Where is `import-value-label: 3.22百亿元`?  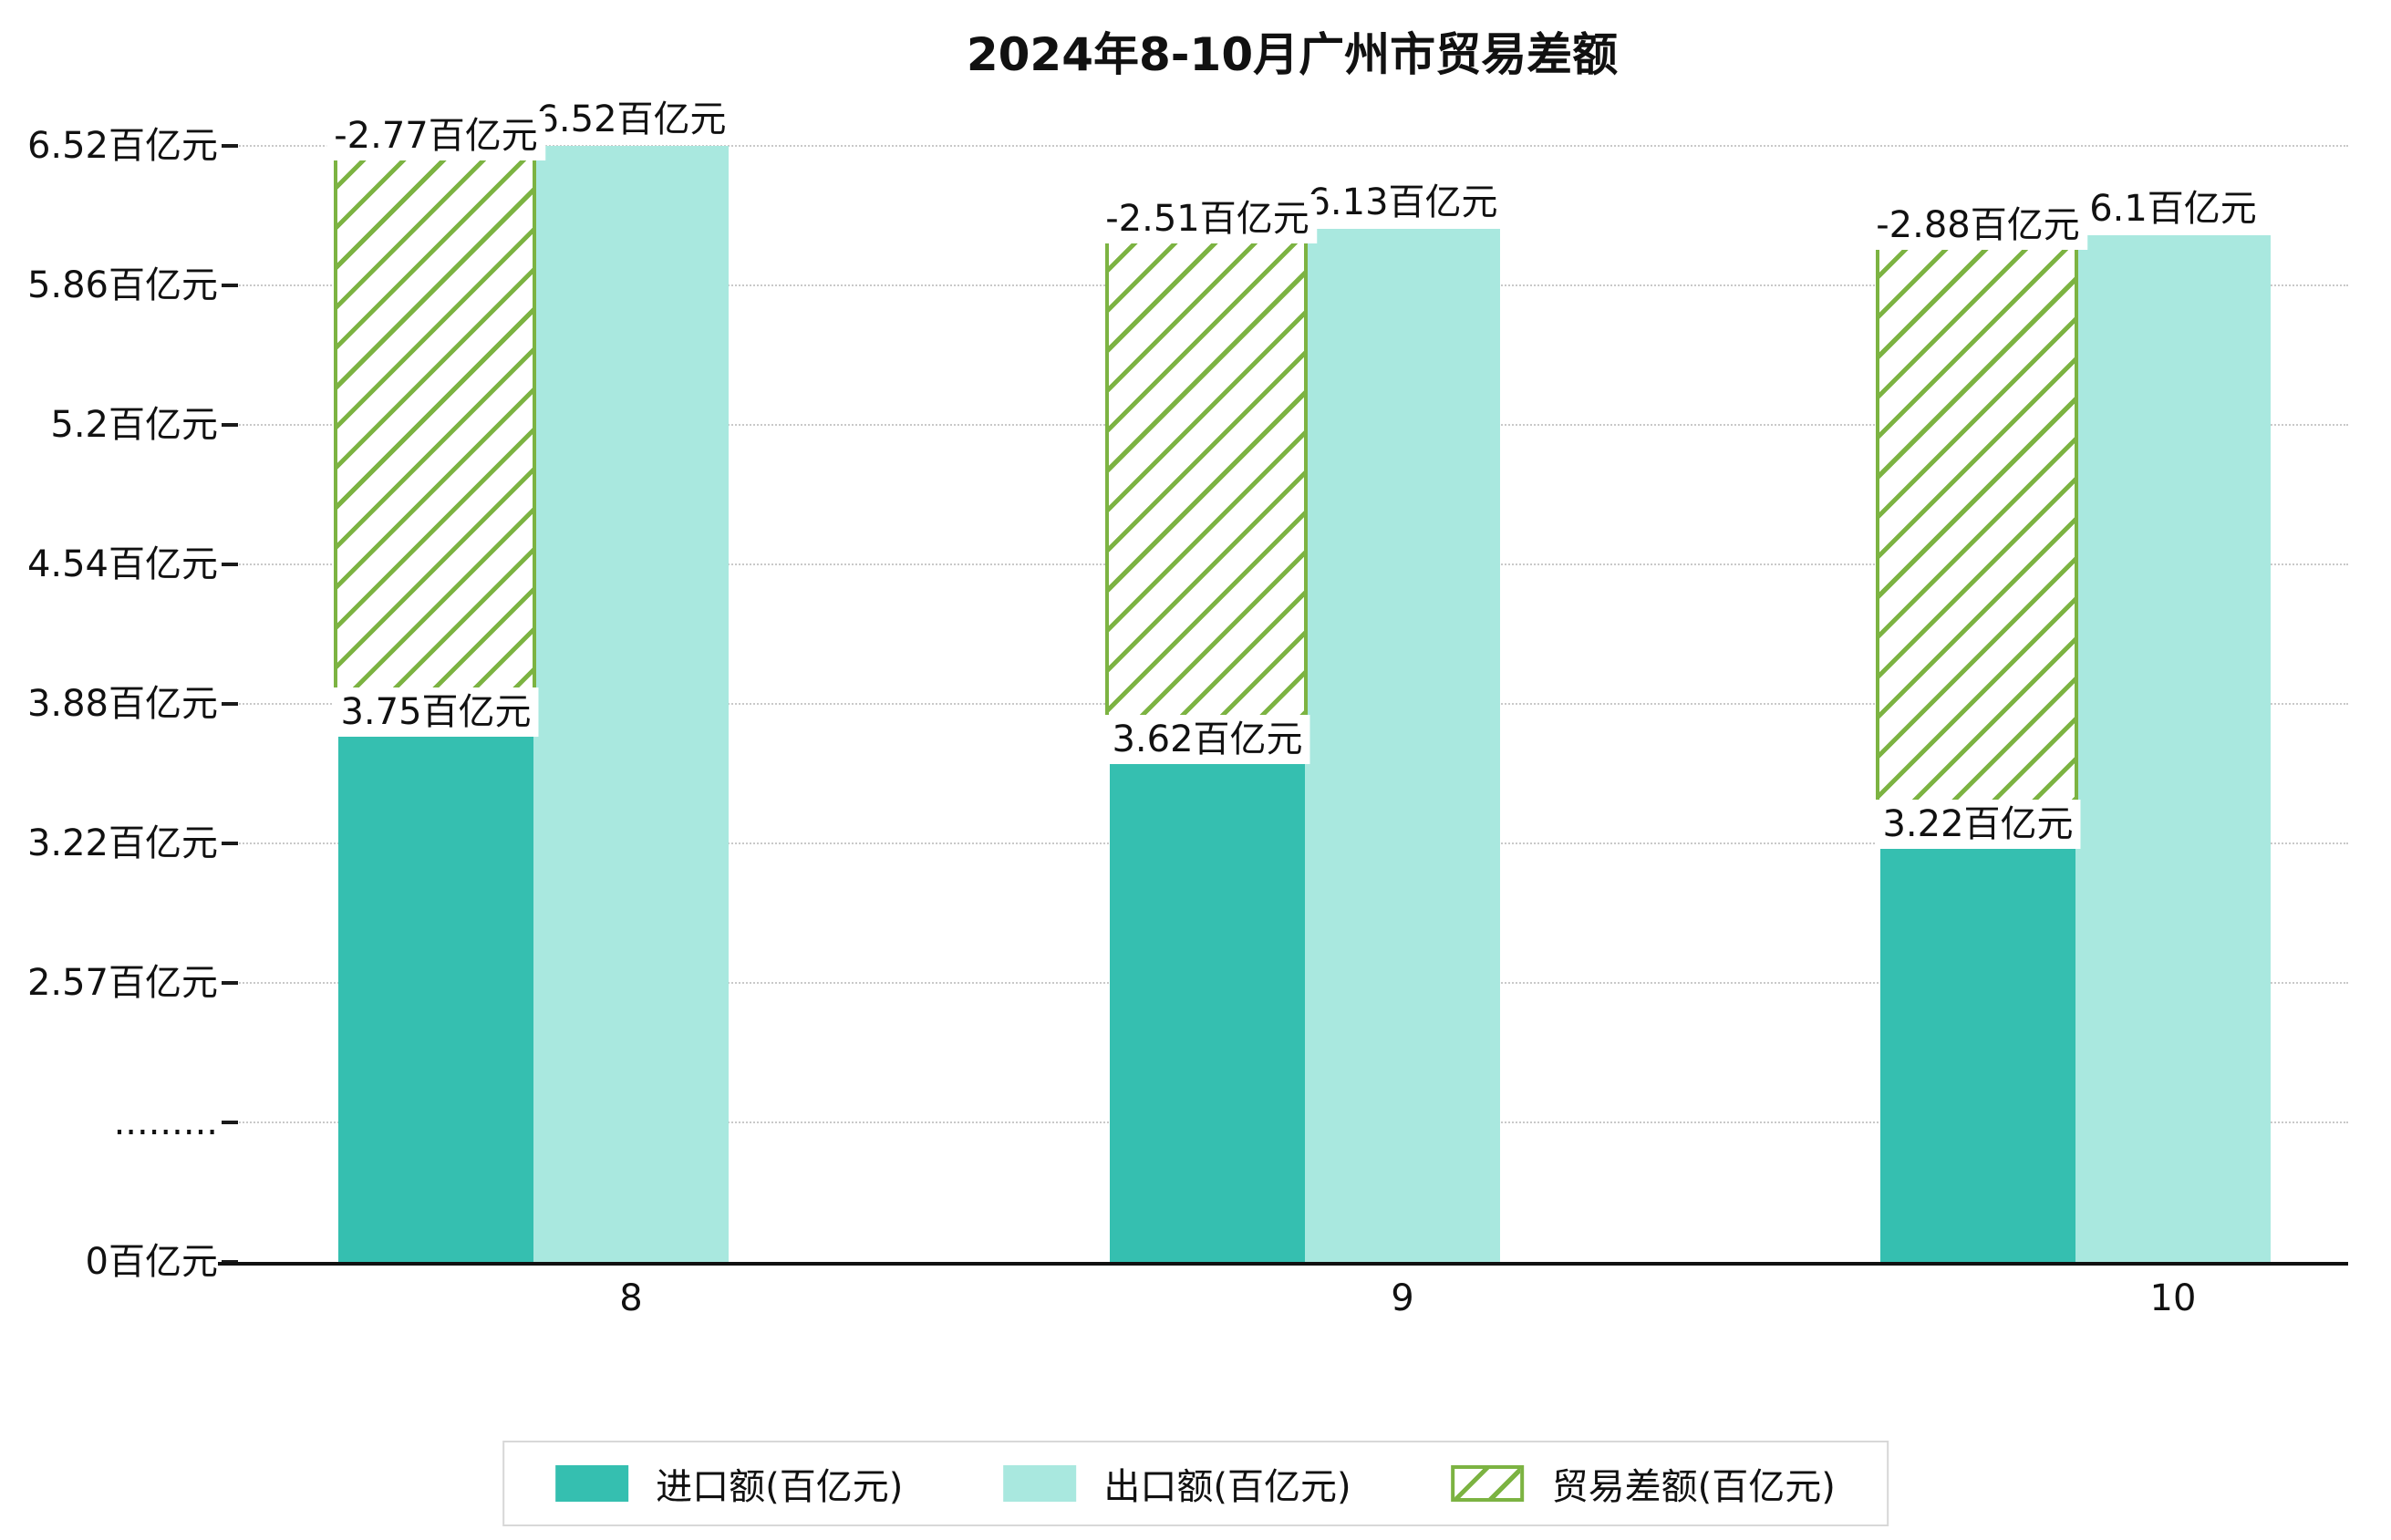
import-value-label: 3.22百亿元 is located at coordinates (1978, 824).